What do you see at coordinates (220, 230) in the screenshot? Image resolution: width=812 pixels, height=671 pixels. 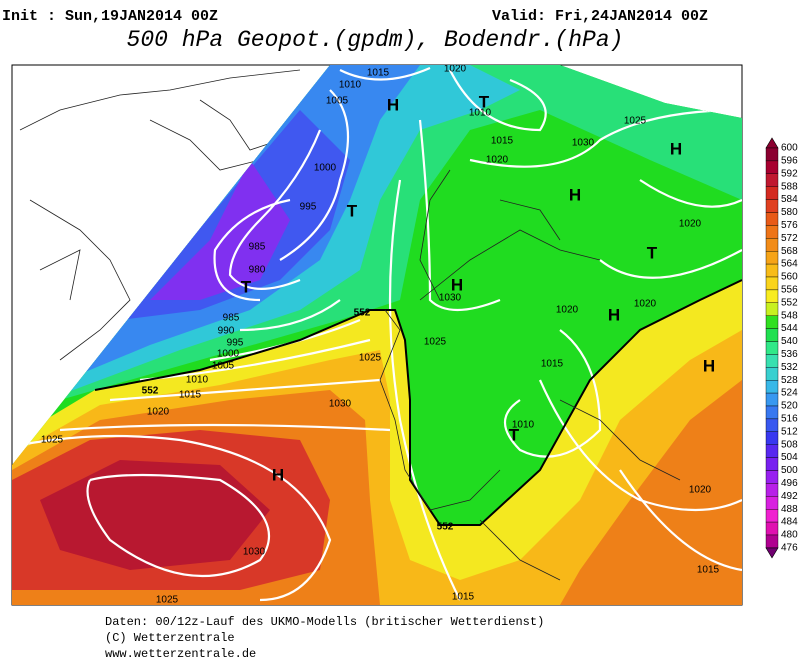 I see `fill-purple` at bounding box center [220, 230].